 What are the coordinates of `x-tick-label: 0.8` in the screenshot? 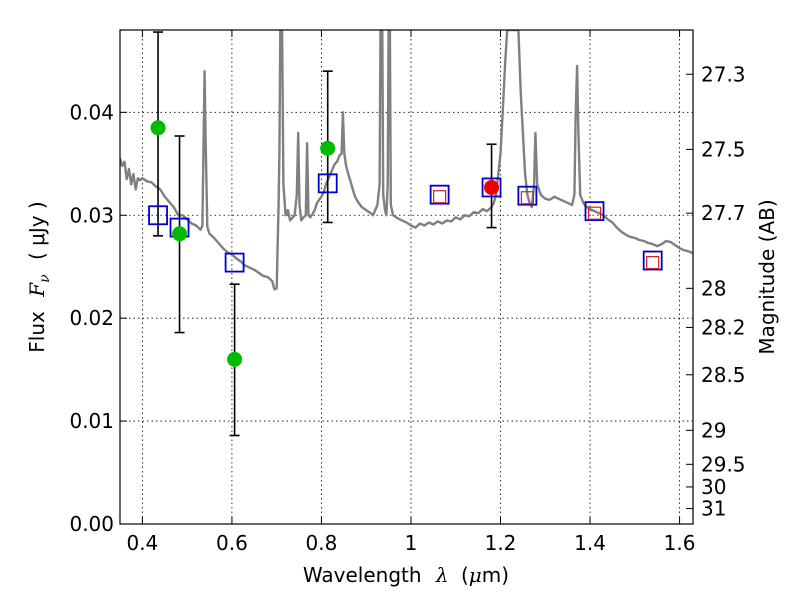 It's located at (322, 543).